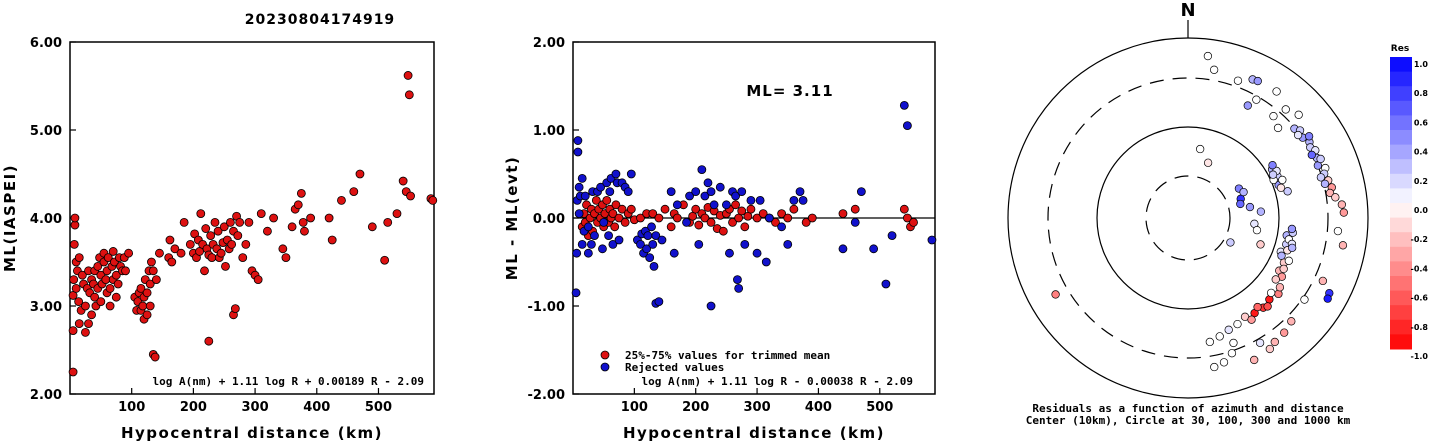 This screenshot has height=441, width=1437. Describe the element at coordinates (46, 395) in the screenshot. I see `y-tick-label: 2.00` at that location.